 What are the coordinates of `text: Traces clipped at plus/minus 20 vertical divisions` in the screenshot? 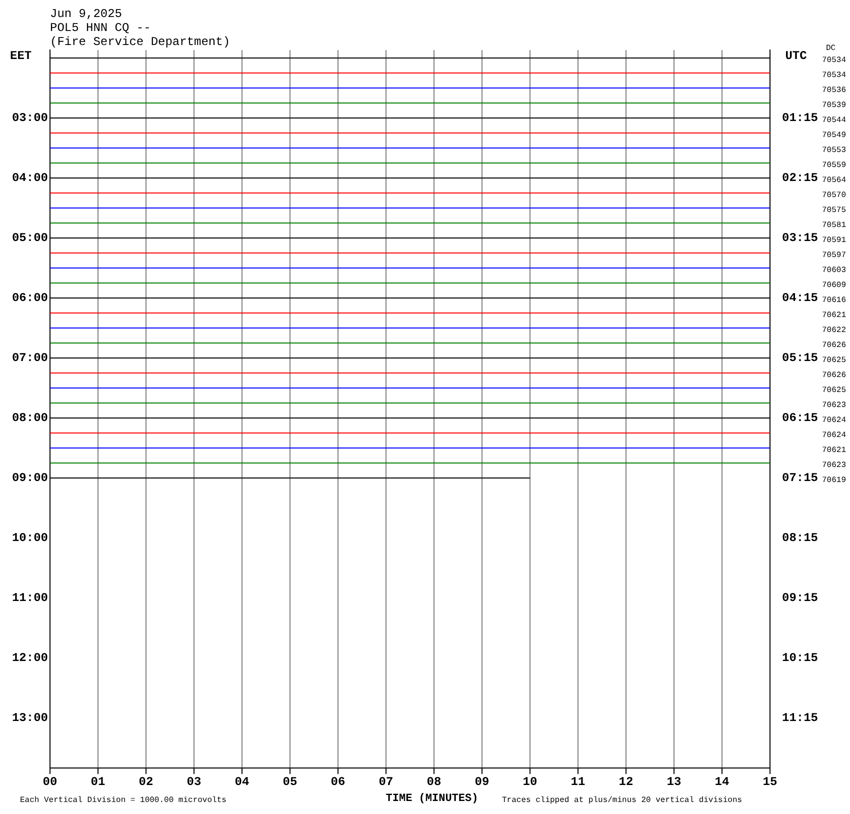 It's located at (622, 801).